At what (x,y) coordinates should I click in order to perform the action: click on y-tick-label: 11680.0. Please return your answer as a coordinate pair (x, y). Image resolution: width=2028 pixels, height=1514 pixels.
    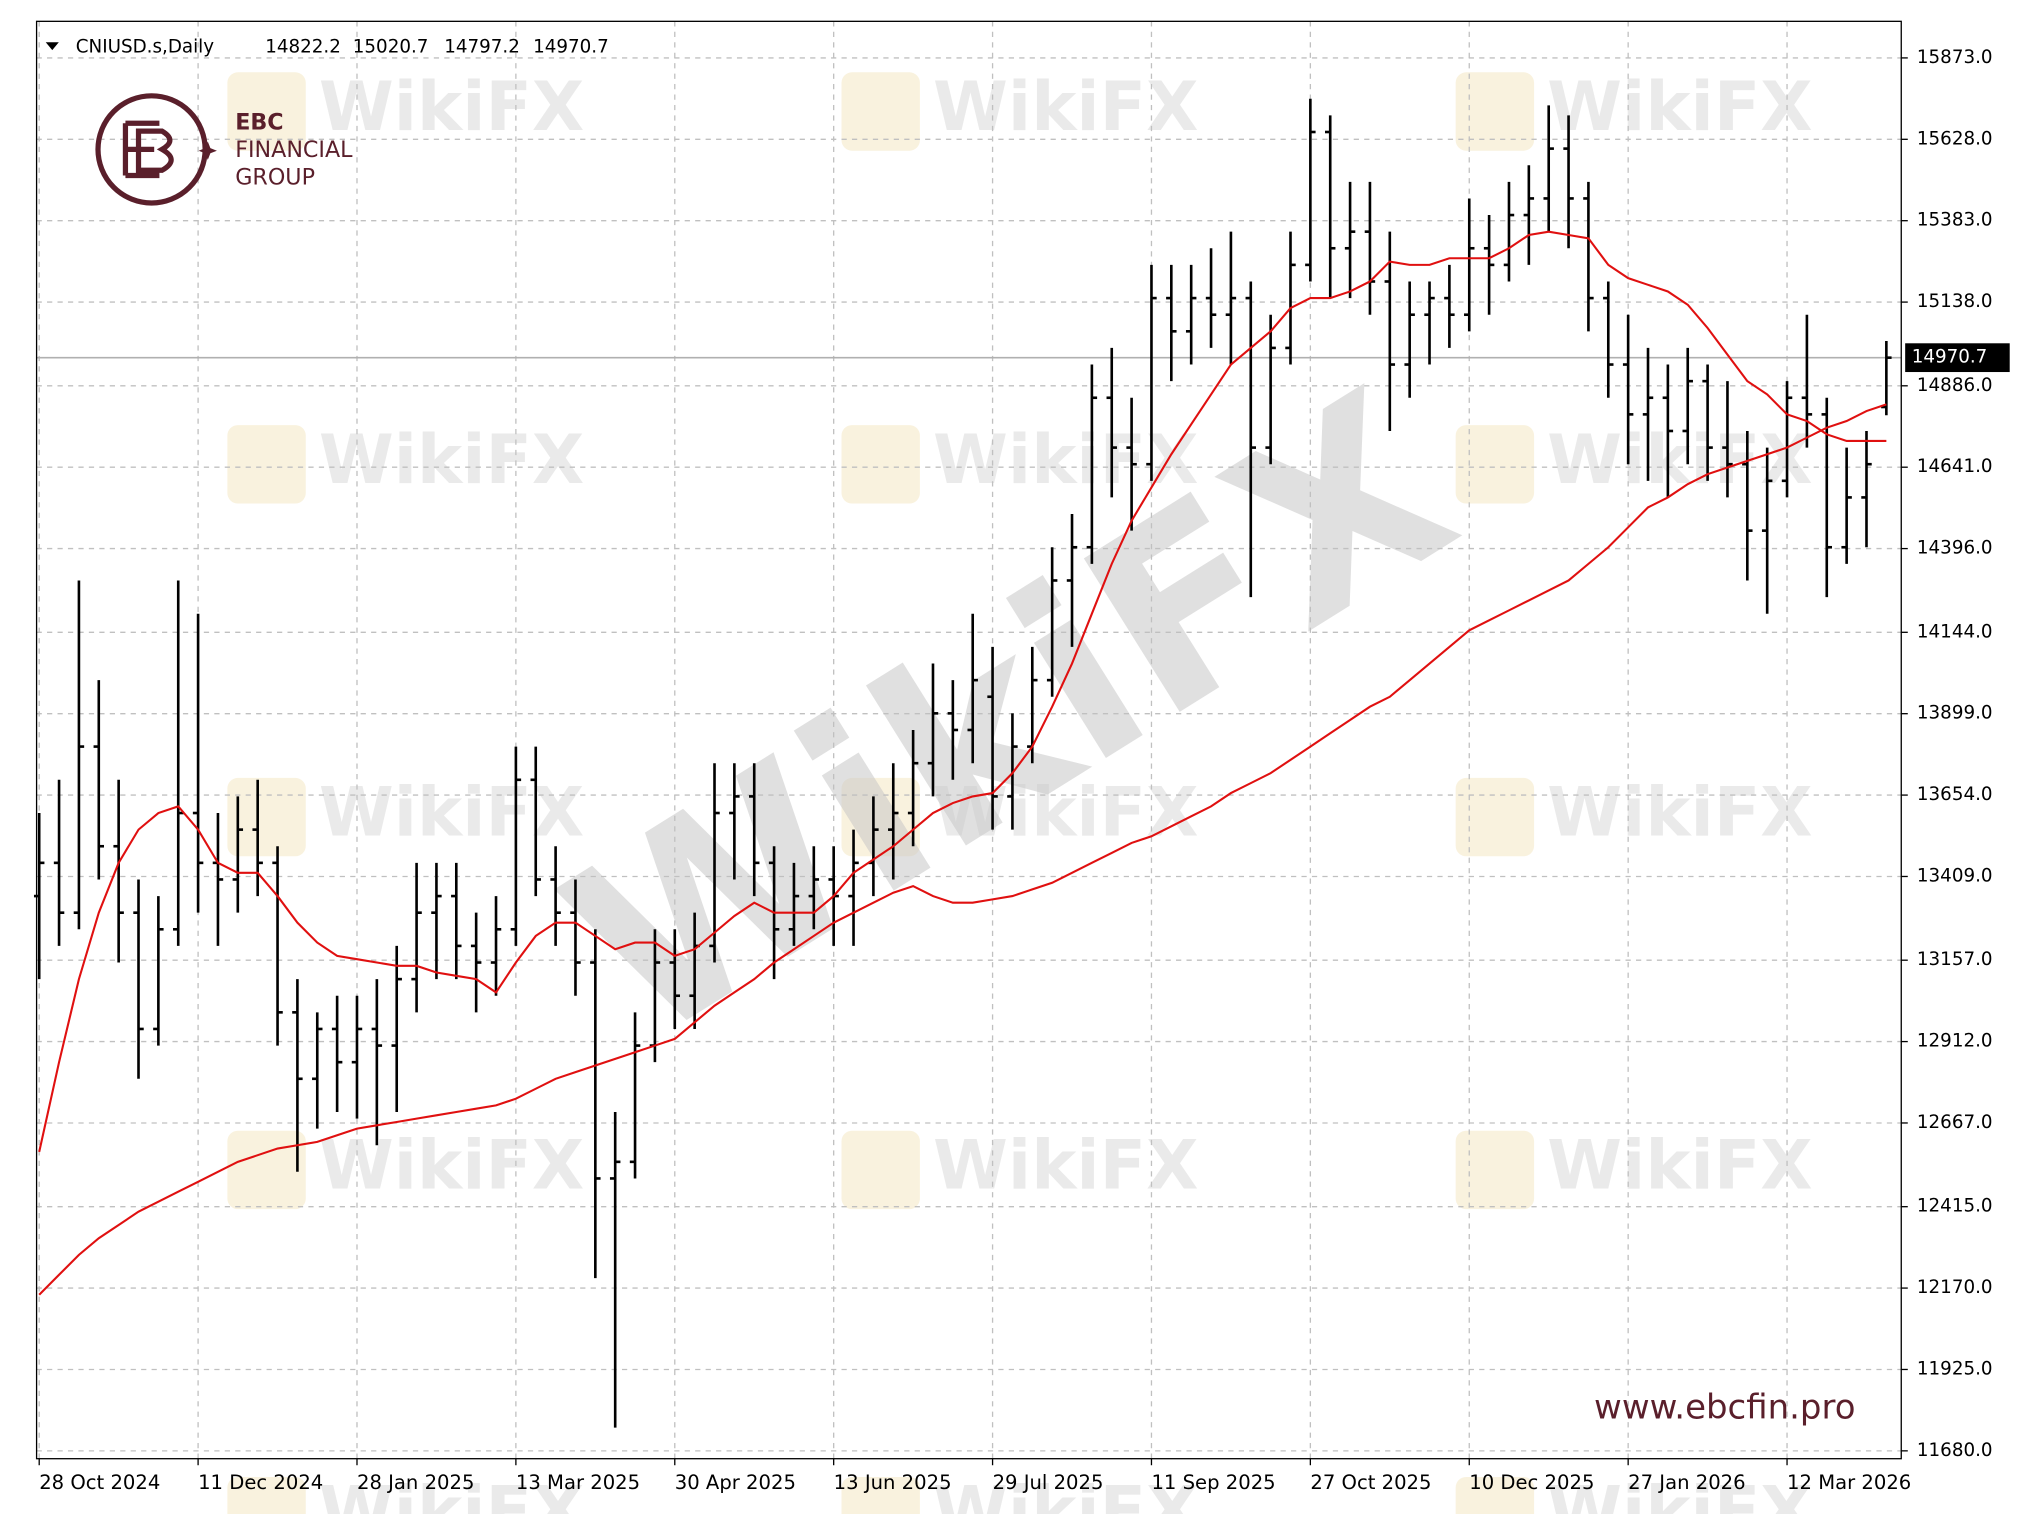
    Looking at the image, I should click on (1955, 1450).